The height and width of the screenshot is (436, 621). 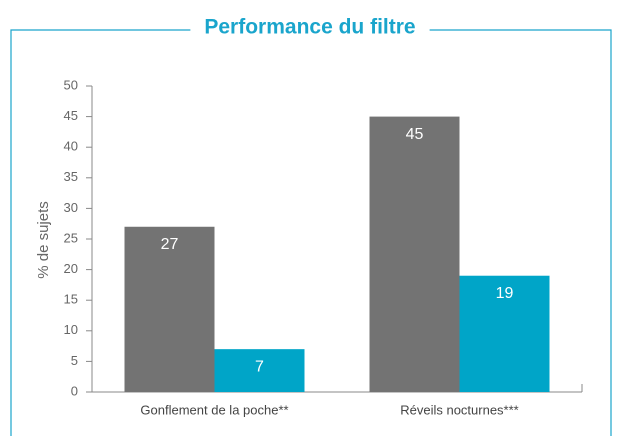 What do you see at coordinates (309, 27) in the screenshot?
I see `chart-title: Performance du filtre` at bounding box center [309, 27].